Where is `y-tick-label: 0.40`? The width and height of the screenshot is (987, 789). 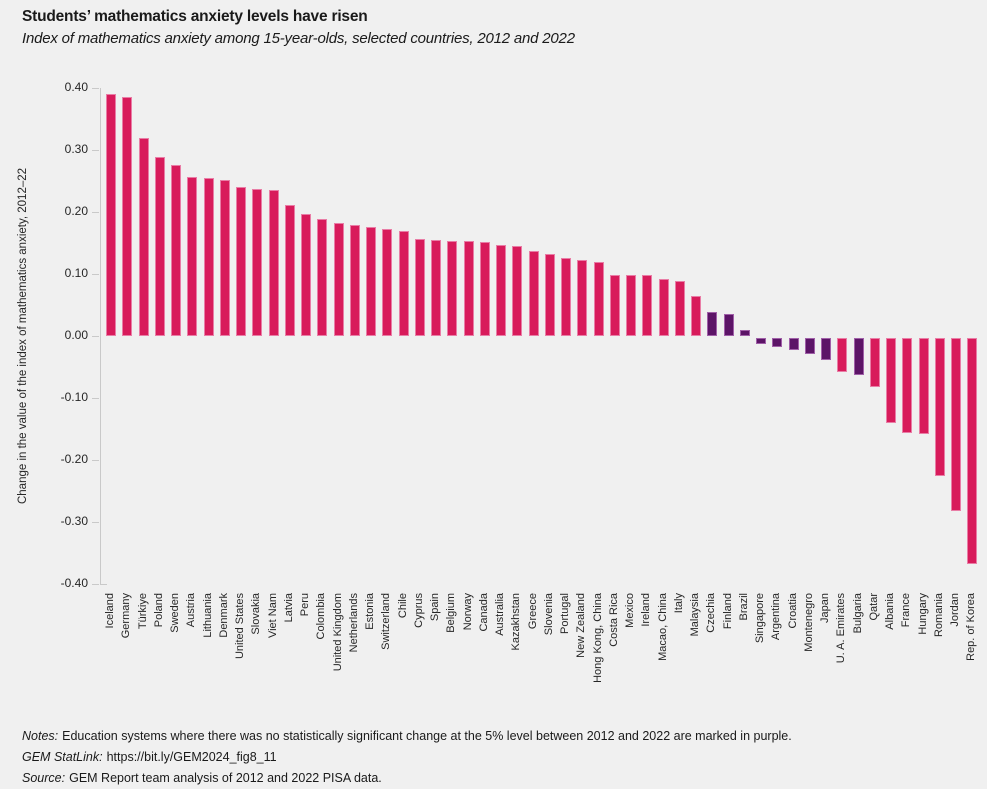 y-tick-label: 0.40 is located at coordinates (76, 87).